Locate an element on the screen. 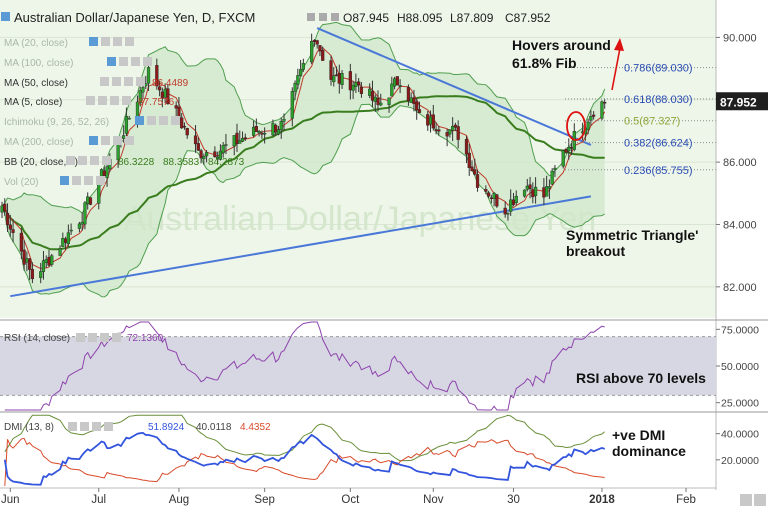 This screenshot has height=517, width=768. time-tick-label: Feb is located at coordinates (686, 500).